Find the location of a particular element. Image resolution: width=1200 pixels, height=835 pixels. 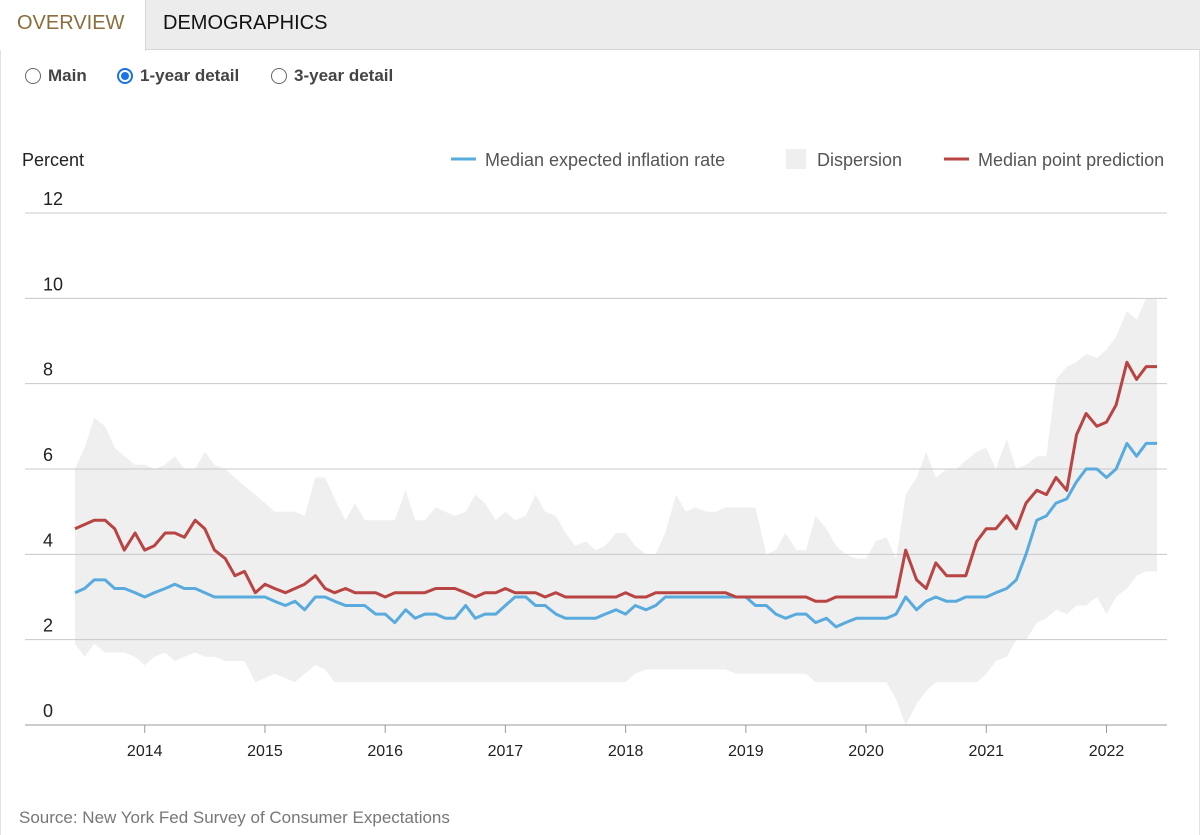

radio-1-year-detail-label: 1-year detail is located at coordinates (190, 75).